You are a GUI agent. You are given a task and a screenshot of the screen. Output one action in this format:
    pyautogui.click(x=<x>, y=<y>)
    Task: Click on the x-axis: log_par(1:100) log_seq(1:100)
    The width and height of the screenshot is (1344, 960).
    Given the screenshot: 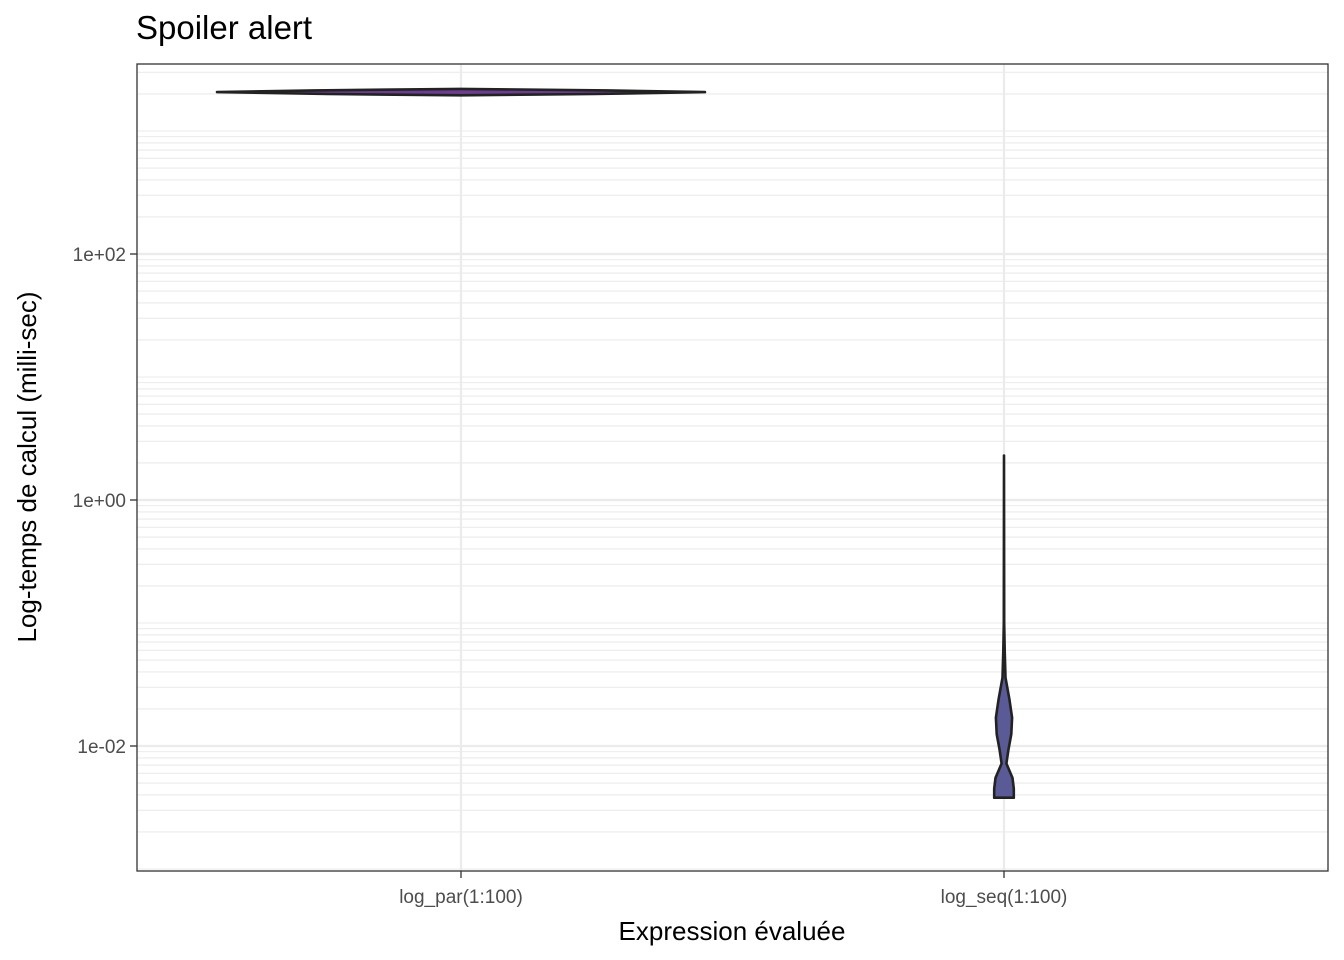 What is the action you would take?
    pyautogui.click(x=733, y=889)
    